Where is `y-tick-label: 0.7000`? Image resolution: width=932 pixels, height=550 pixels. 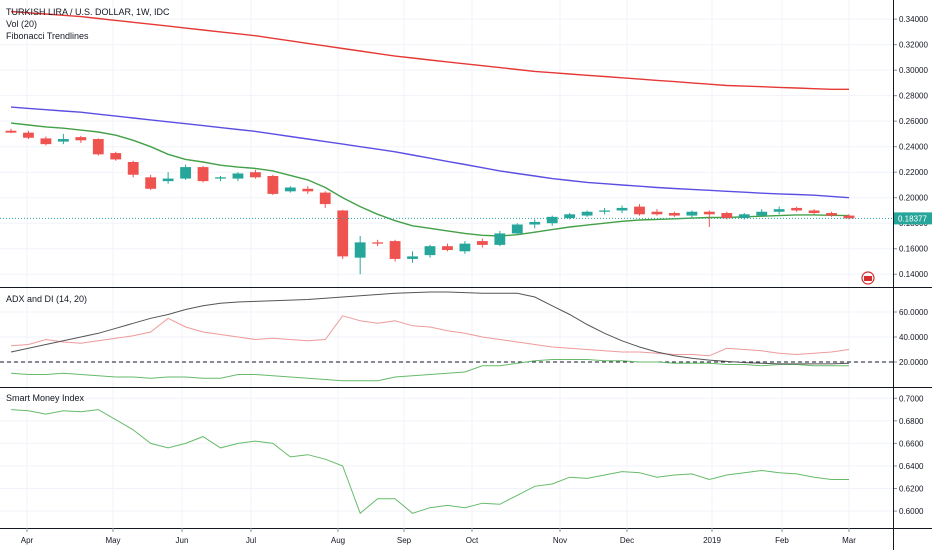
y-tick-label: 0.7000 is located at coordinates (911, 398).